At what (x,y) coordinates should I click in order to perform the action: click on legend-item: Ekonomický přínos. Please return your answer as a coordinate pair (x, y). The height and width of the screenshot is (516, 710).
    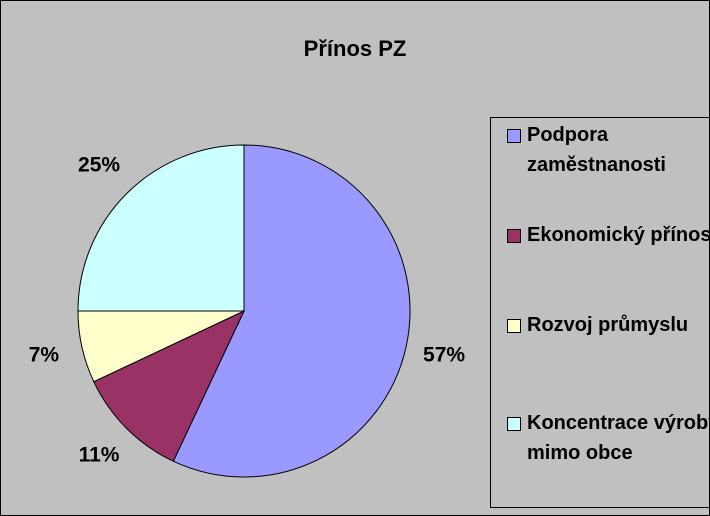
    Looking at the image, I should click on (608, 235).